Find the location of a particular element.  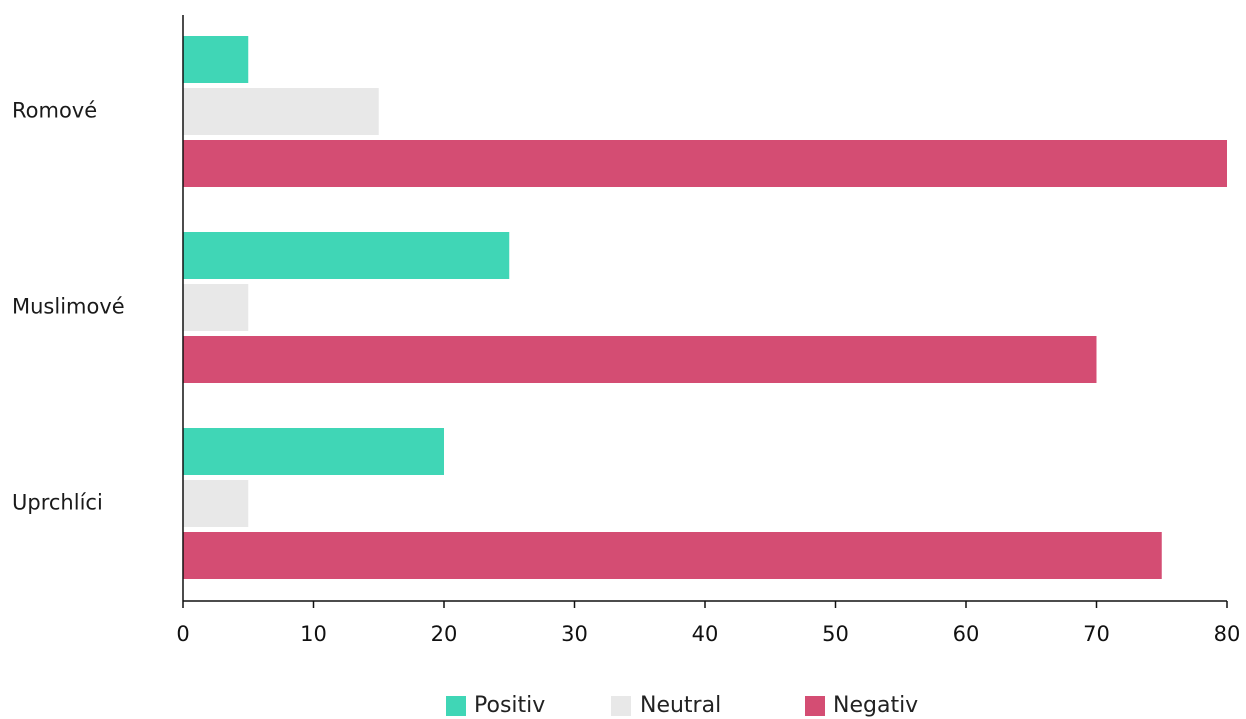

x-tick-label-30: 30 is located at coordinates (574, 634).